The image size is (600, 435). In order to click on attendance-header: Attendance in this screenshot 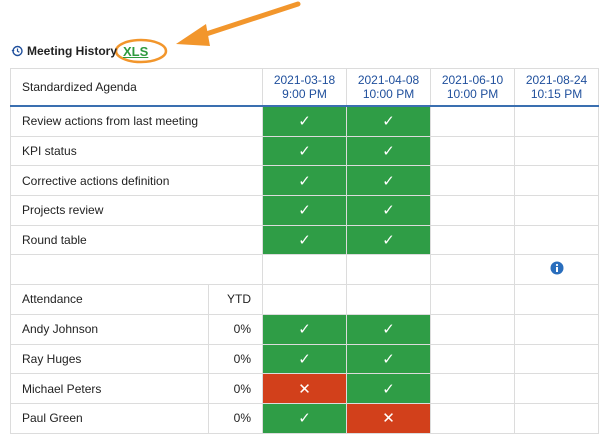, I will do `click(109, 299)`.